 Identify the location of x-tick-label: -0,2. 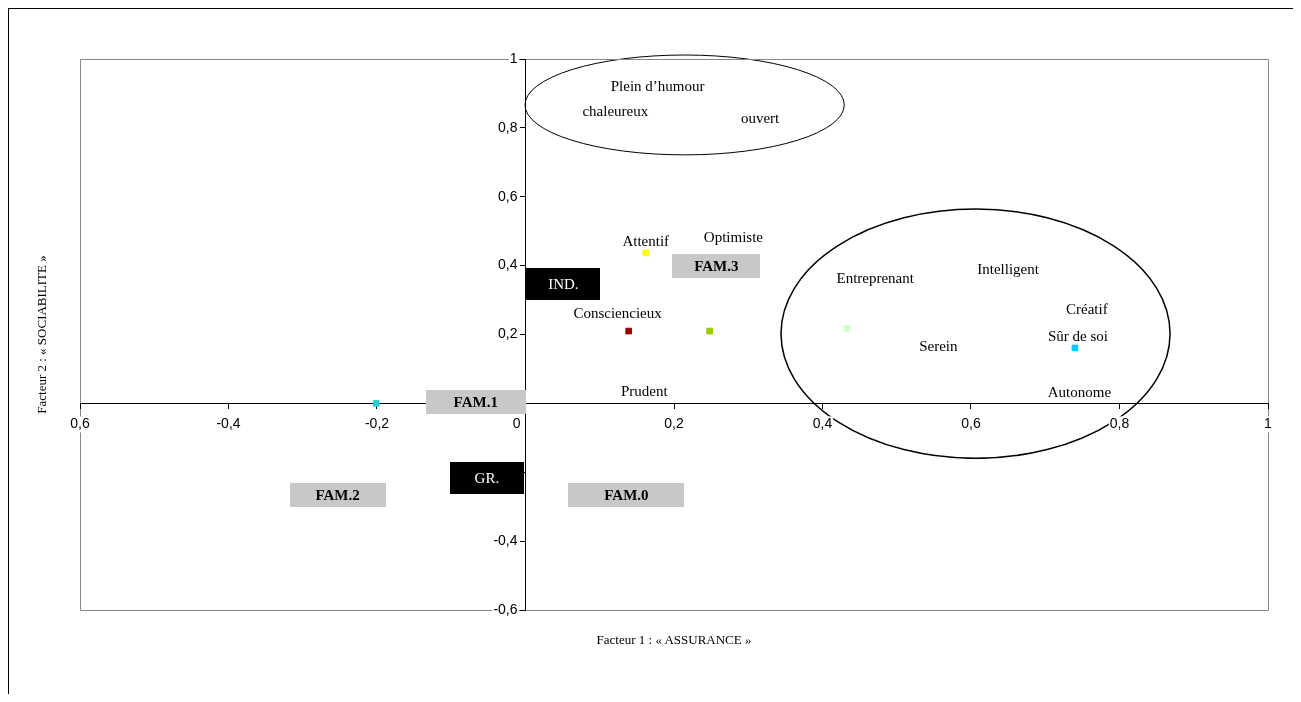
(377, 423).